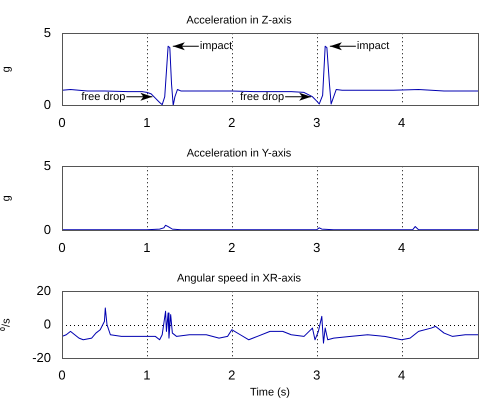 This screenshot has width=480, height=401. What do you see at coordinates (270, 392) in the screenshot?
I see `x-axis-title: Time (s)` at bounding box center [270, 392].